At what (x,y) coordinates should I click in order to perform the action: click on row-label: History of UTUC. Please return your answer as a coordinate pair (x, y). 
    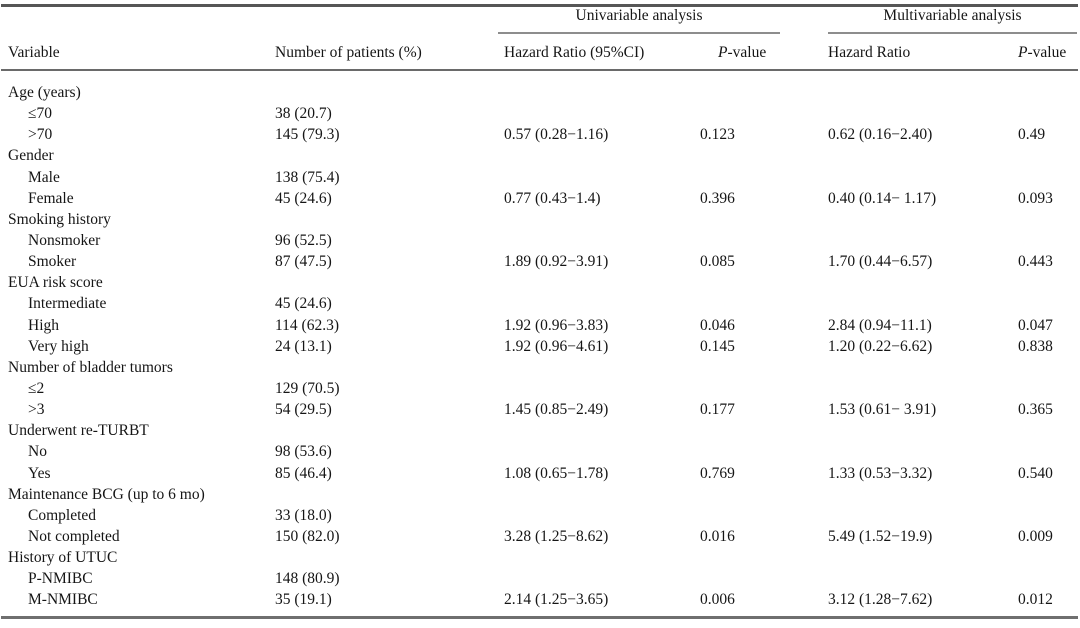
    Looking at the image, I should click on (63, 558).